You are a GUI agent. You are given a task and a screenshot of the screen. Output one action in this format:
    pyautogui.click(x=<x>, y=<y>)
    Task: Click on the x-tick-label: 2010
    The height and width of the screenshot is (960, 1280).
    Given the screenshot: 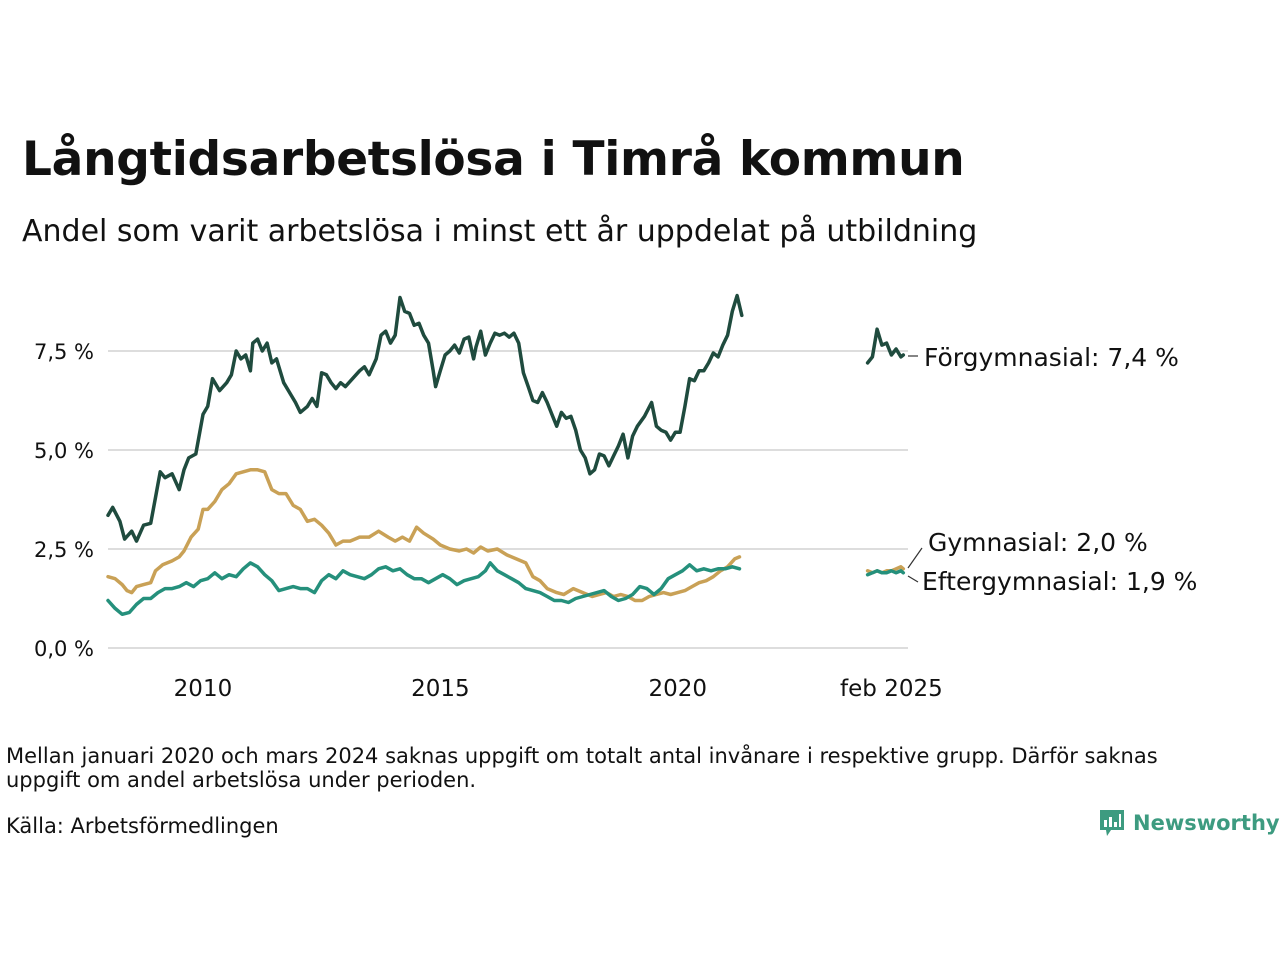 What is the action you would take?
    pyautogui.click(x=203, y=689)
    